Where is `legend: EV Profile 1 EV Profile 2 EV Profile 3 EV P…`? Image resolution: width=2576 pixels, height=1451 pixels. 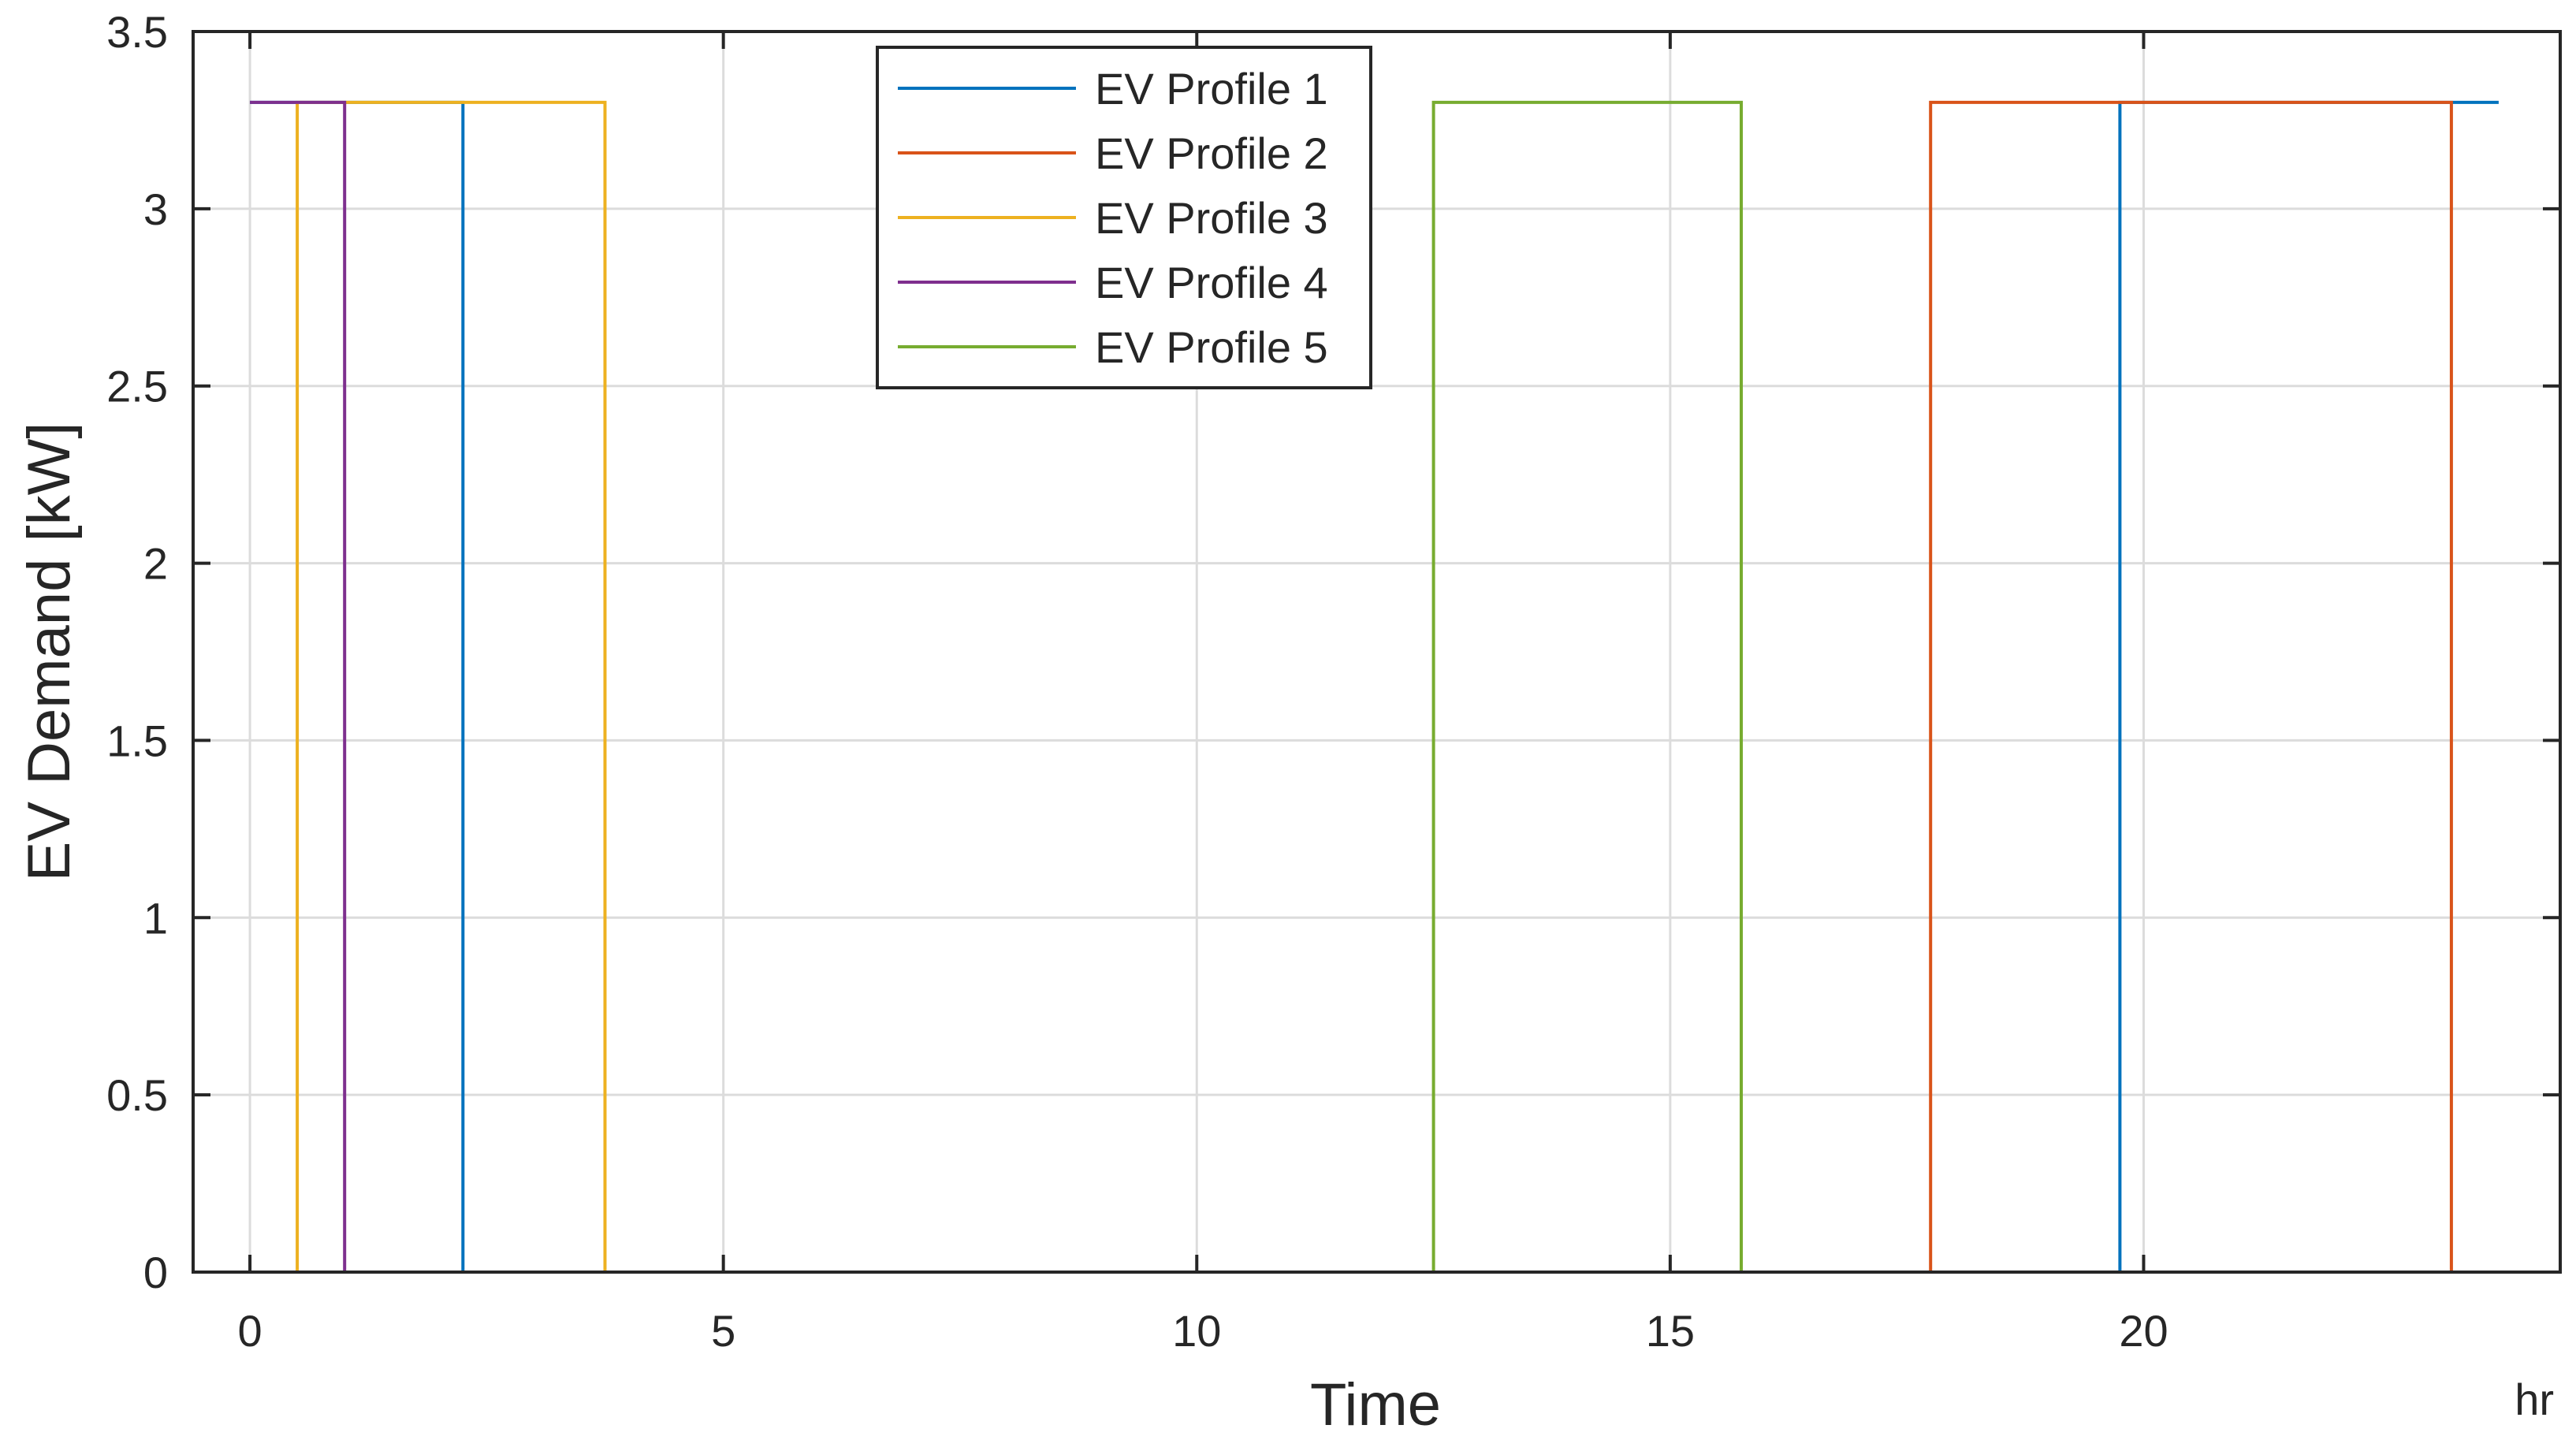
legend: EV Profile 1 EV Profile 2 EV Profile 3 EV P… is located at coordinates (1124, 217).